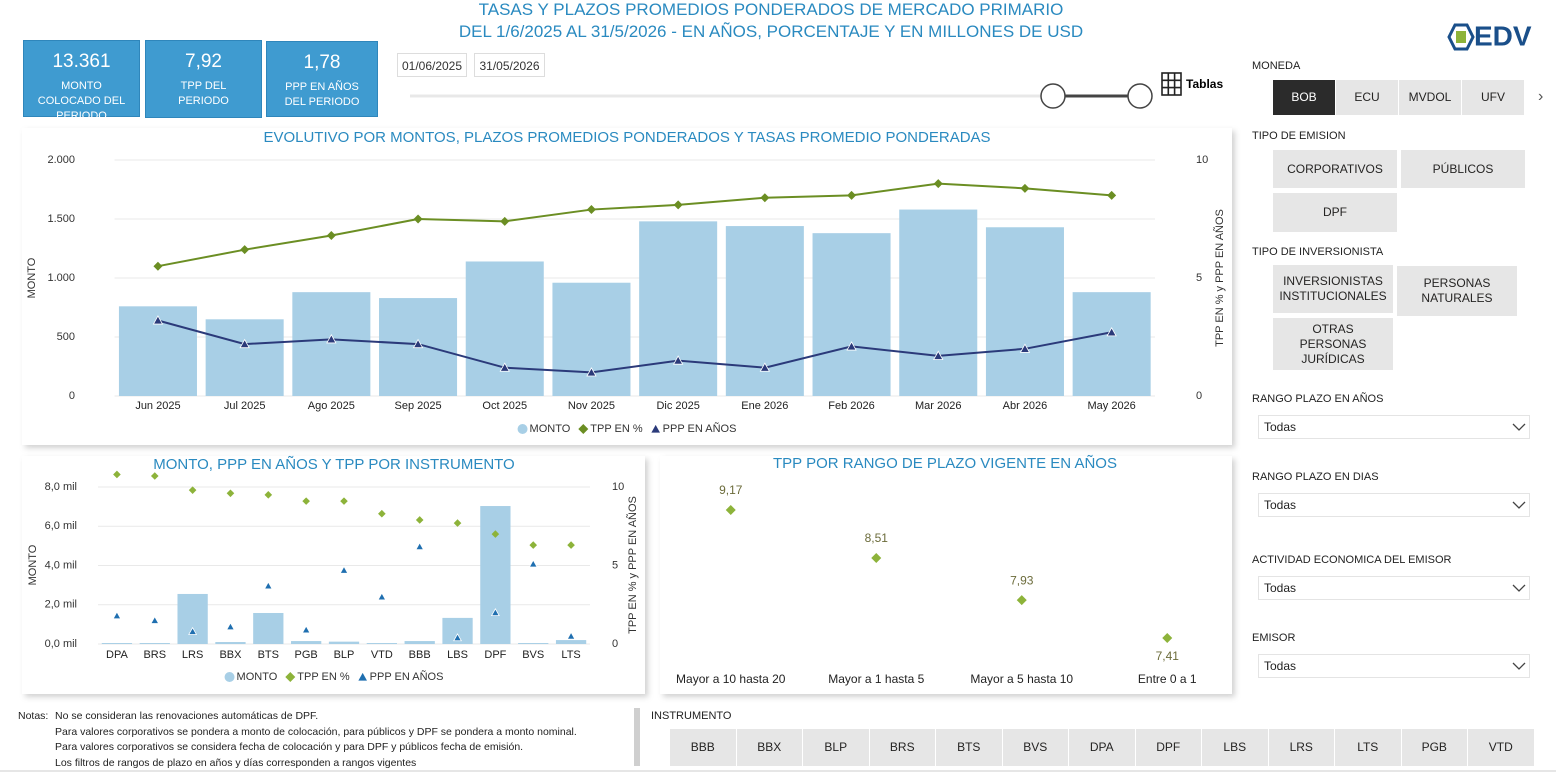 The height and width of the screenshot is (773, 1556). I want to click on y-tick-label: 1.500, so click(61, 219).